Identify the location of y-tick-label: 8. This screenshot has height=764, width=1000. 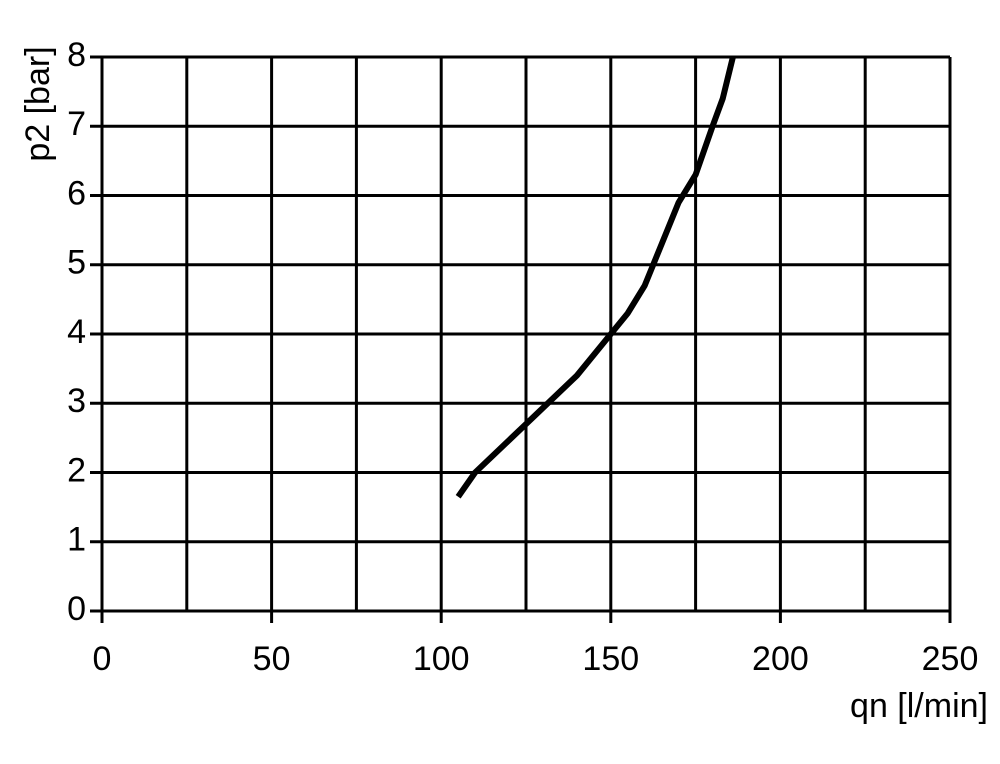
(76, 55).